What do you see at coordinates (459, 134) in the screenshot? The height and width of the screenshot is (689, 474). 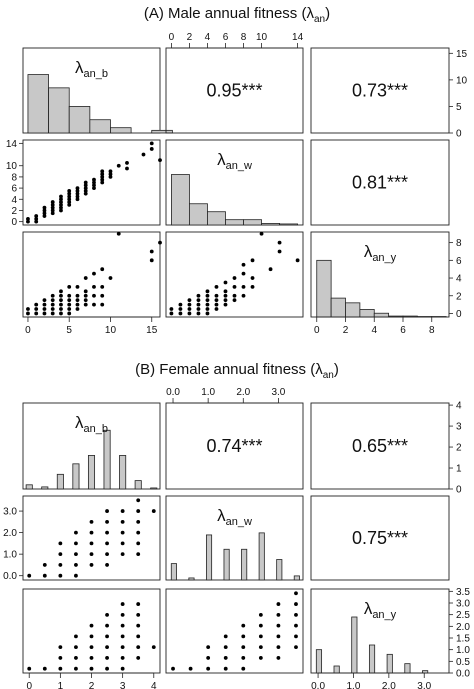 I see `tick-label: 0` at bounding box center [459, 134].